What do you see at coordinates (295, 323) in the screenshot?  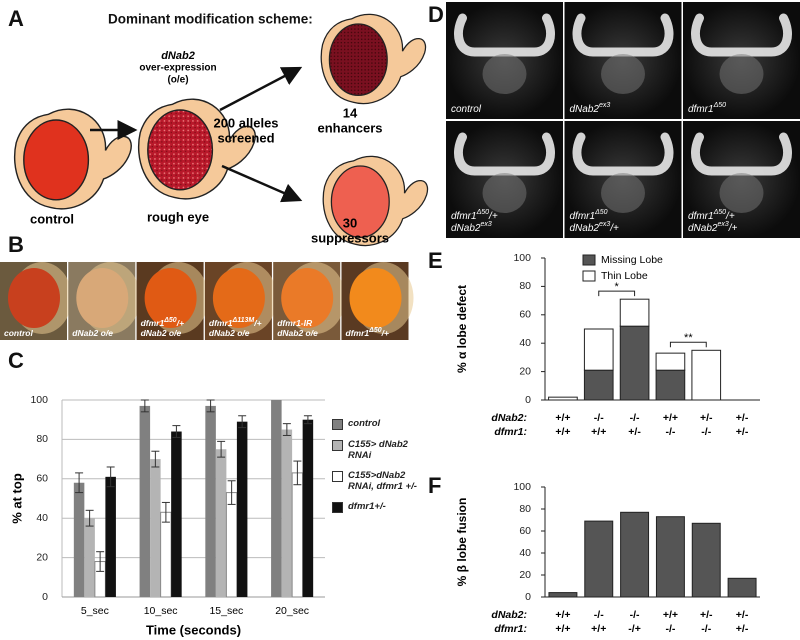 I see `label-part: dfmr1-IR` at bounding box center [295, 323].